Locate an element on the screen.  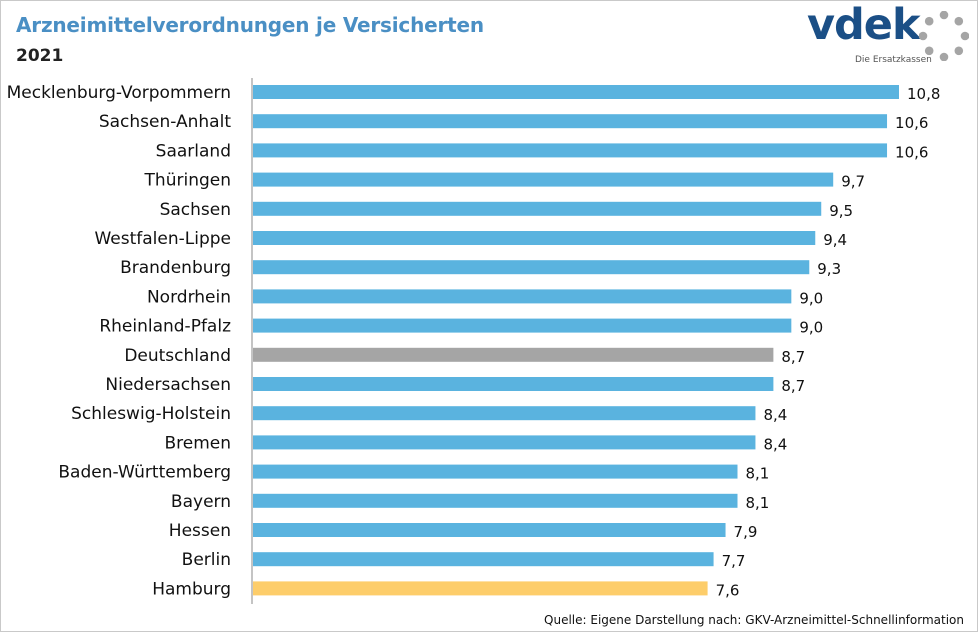
value-label-5: 9,4 is located at coordinates (835, 240).